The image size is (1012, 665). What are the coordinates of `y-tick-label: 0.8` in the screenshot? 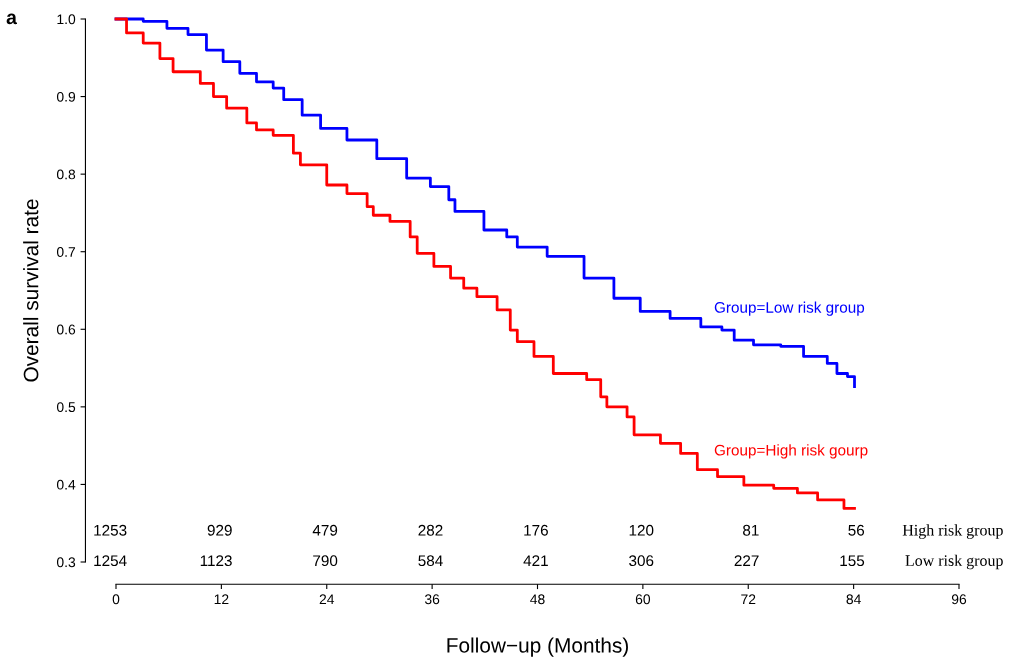 It's located at (66, 174).